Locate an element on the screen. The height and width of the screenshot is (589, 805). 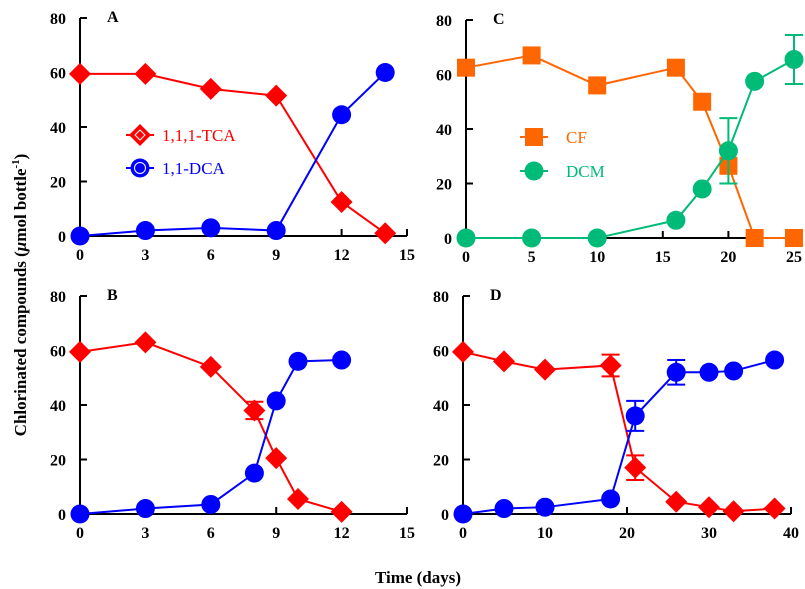
y-tick-label: 0 is located at coordinates (445, 515).